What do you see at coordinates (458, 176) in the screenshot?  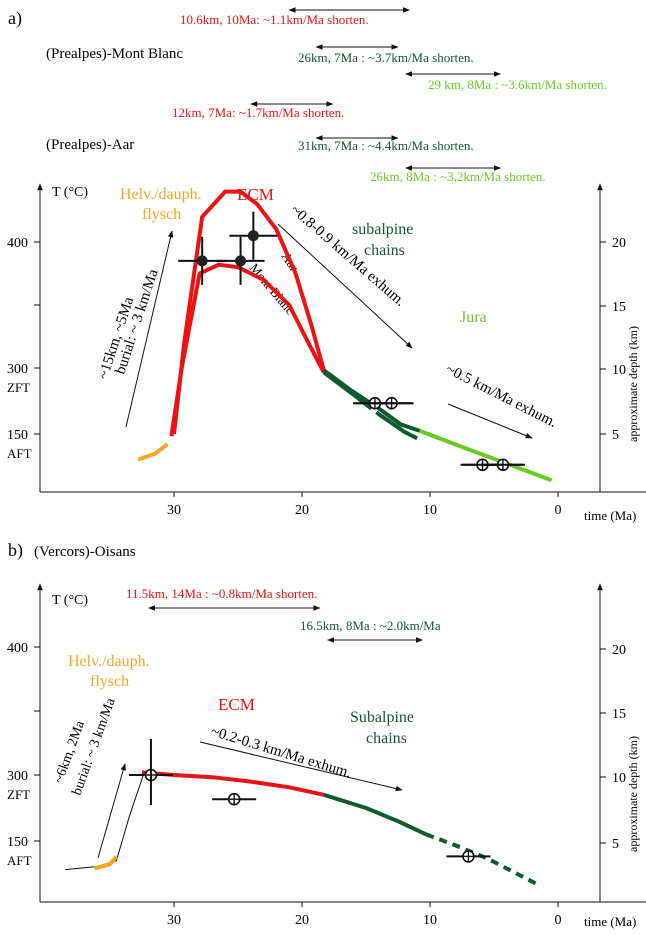 I see `shortening-label: 26km, 8Ma : ~3,2km/Ma shorten.` at bounding box center [458, 176].